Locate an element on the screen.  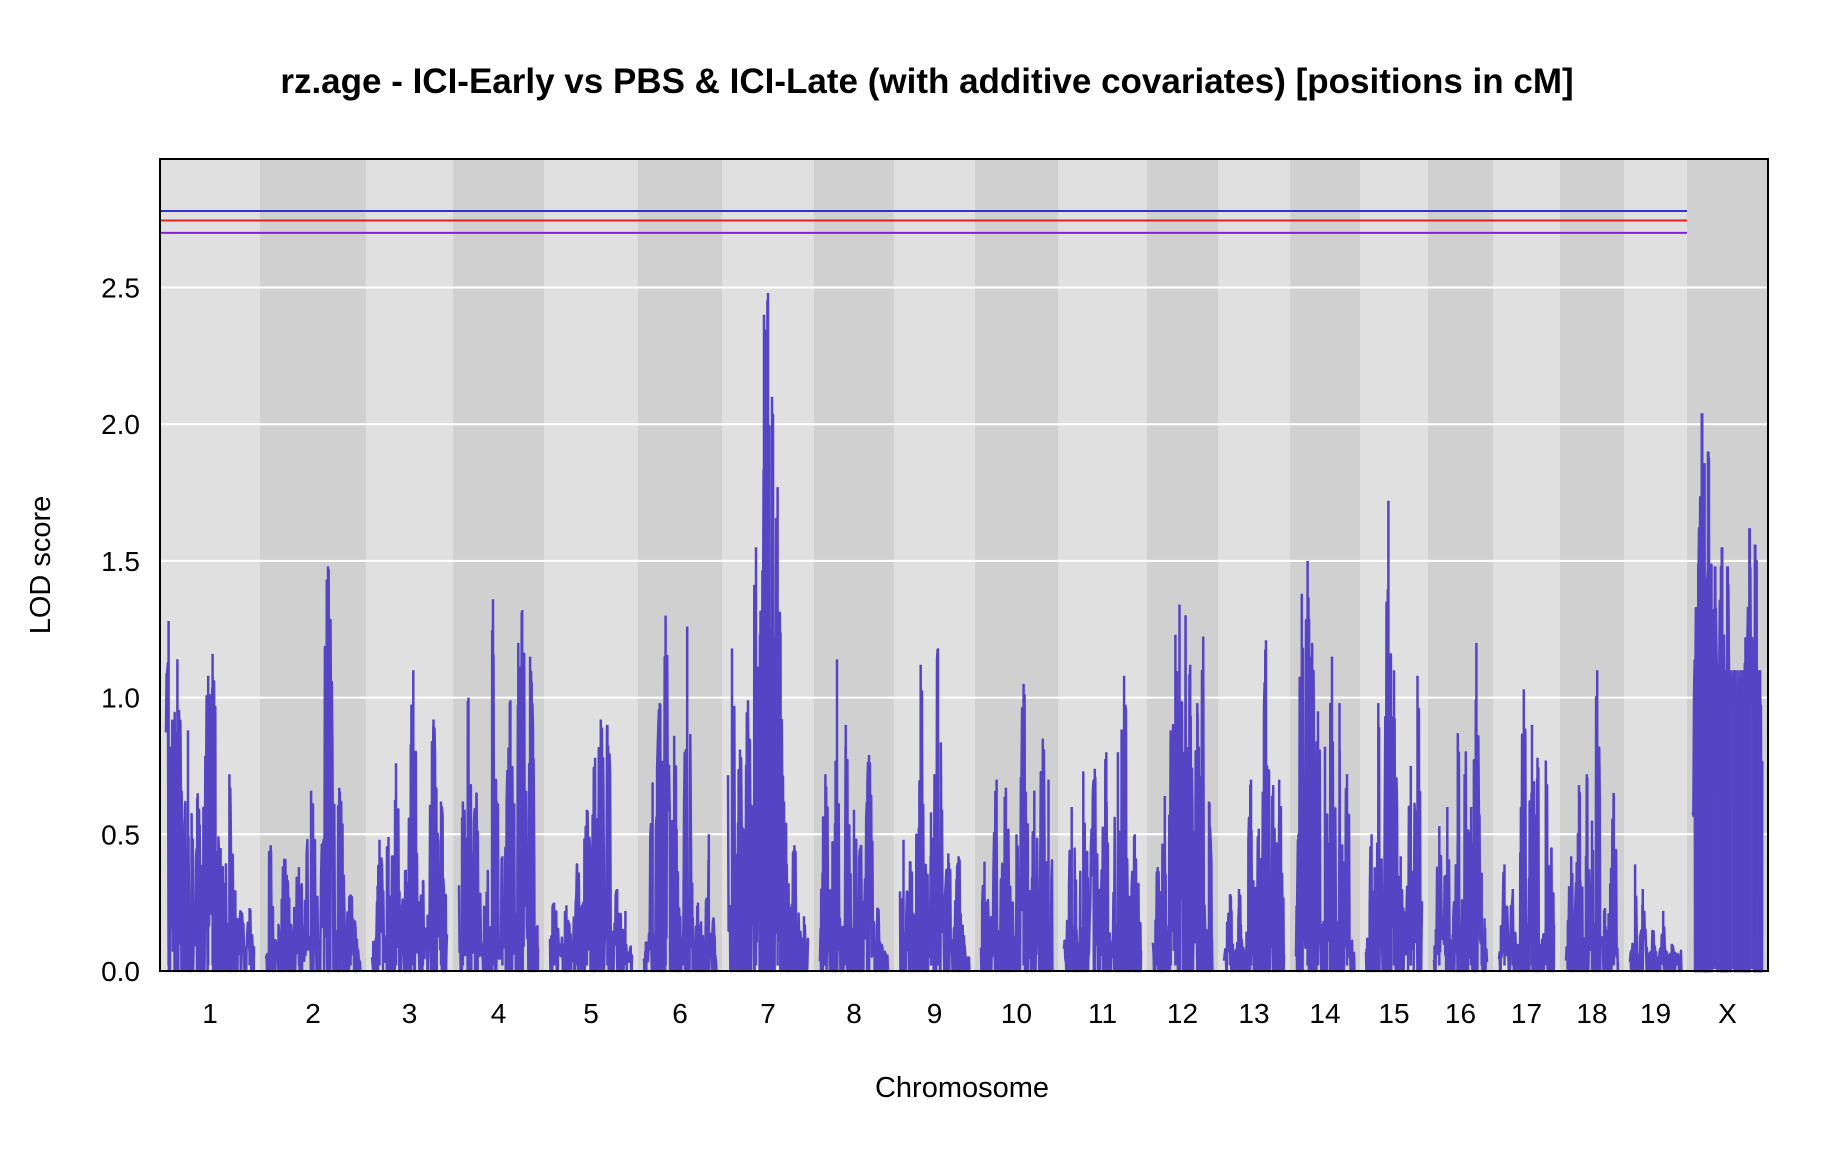
y-axis-label: LOD score is located at coordinates (41, 565).